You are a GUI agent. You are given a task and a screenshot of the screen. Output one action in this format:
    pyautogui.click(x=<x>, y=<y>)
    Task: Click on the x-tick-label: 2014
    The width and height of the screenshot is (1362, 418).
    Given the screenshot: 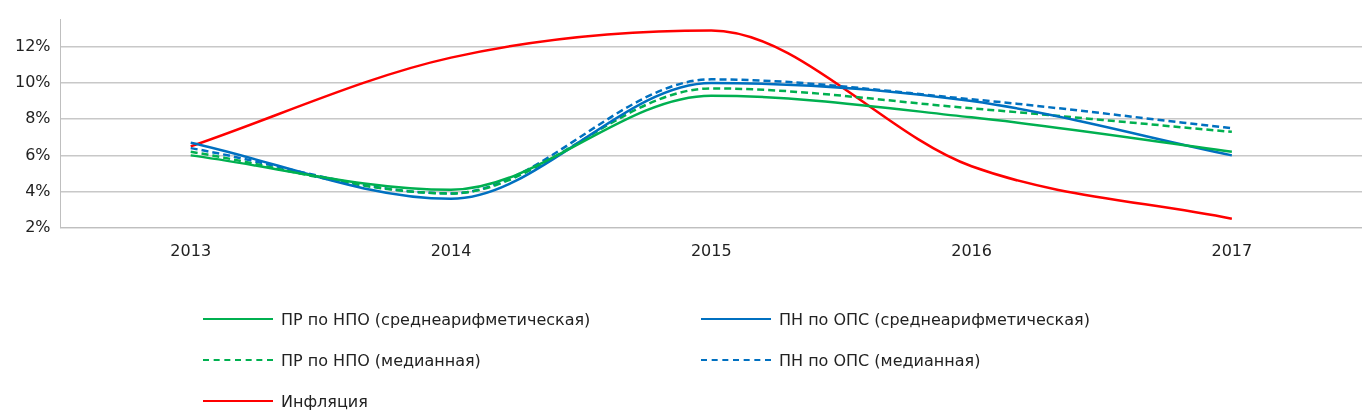 What is the action you would take?
    pyautogui.click(x=451, y=250)
    